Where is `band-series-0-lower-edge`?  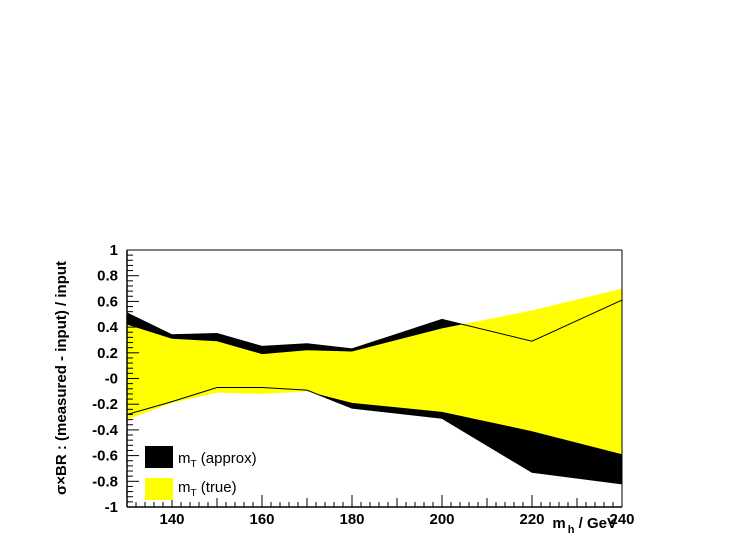 band-series-0-lower-edge is located at coordinates (374, 436).